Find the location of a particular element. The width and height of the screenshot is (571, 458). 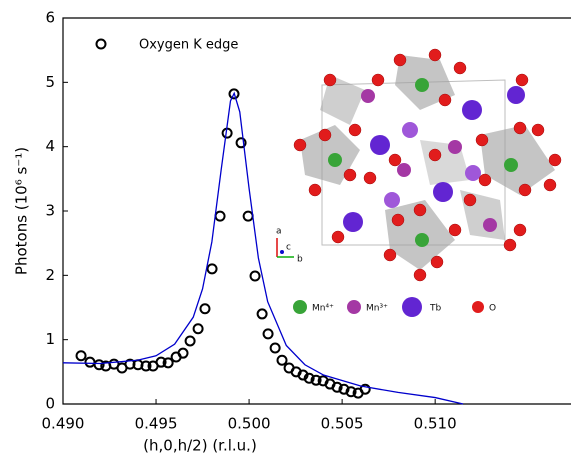

x-tick-label: 0.500 is located at coordinates (249, 424).